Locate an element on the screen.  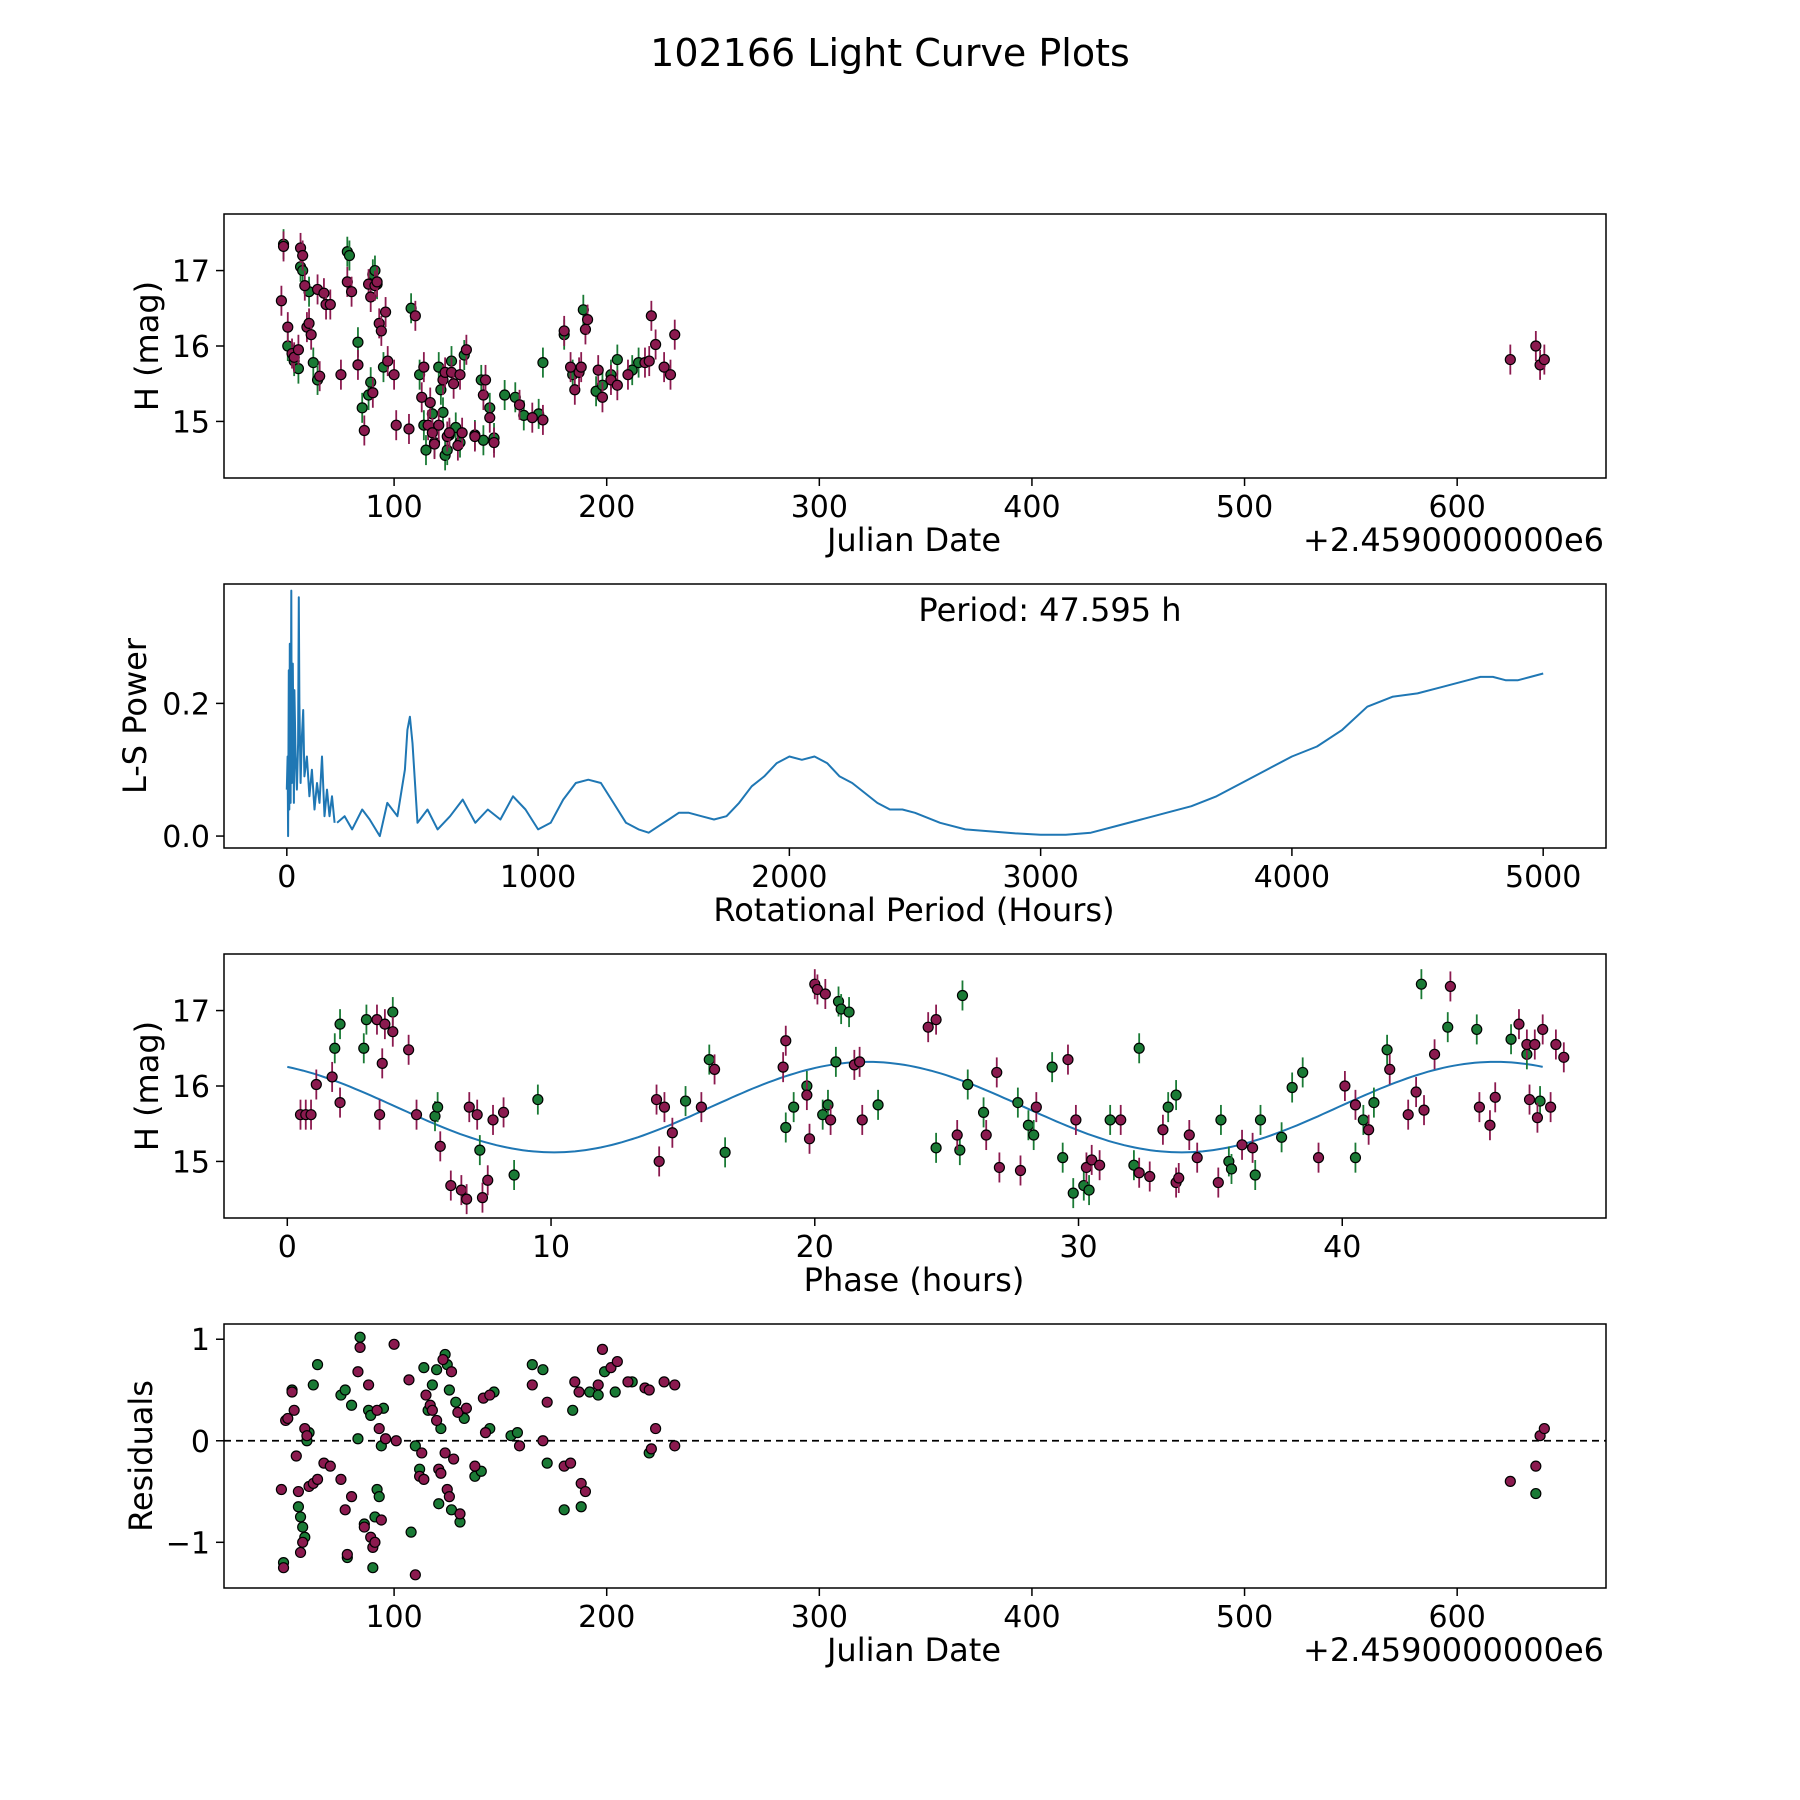
phased-ylabel: H (mag) is located at coordinates (147, 1086).